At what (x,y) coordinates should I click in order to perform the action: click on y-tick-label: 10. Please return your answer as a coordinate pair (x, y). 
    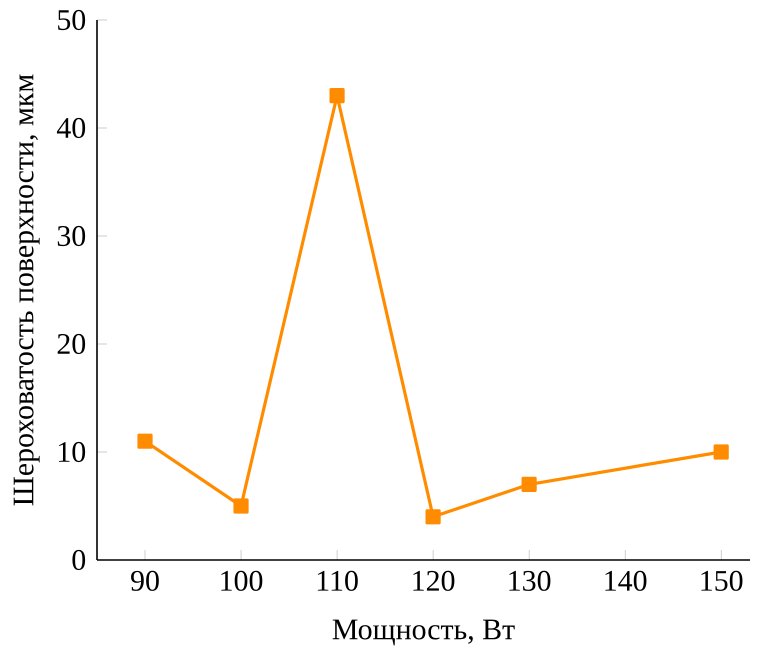
    Looking at the image, I should click on (72, 452).